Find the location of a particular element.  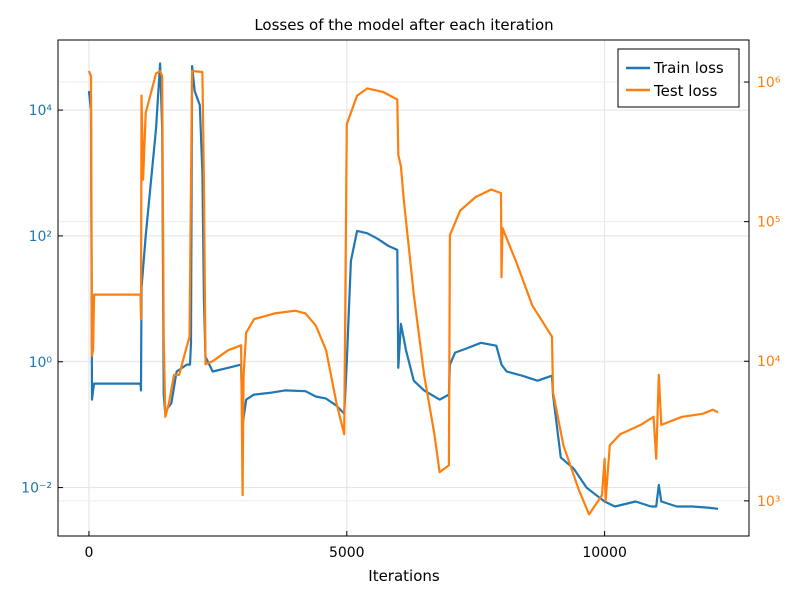

x-axis: 0 5000 10000 is located at coordinates (355, 546).